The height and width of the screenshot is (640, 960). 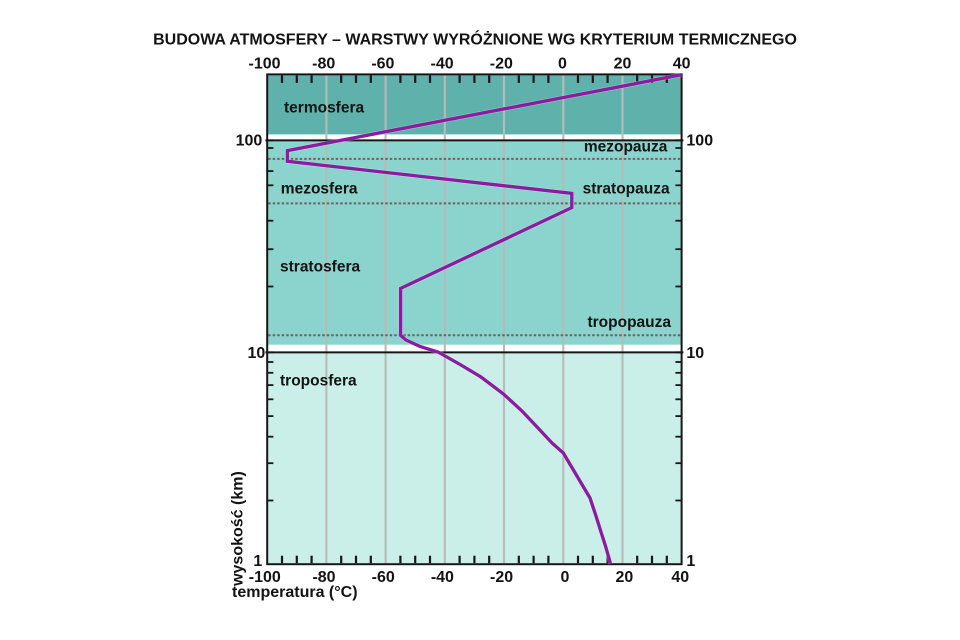 What do you see at coordinates (318, 380) in the screenshot?
I see `svg-text: troposfera` at bounding box center [318, 380].